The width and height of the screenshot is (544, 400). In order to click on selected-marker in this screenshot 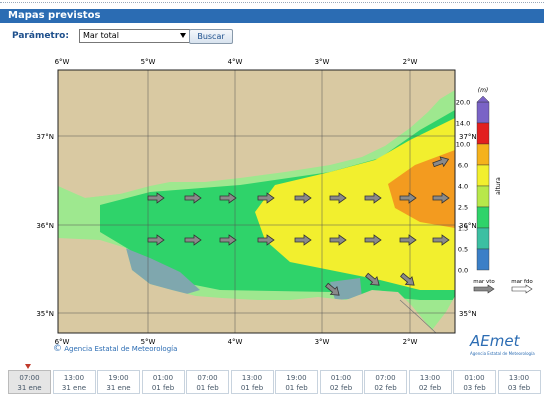, I will do `click(28, 366)`.